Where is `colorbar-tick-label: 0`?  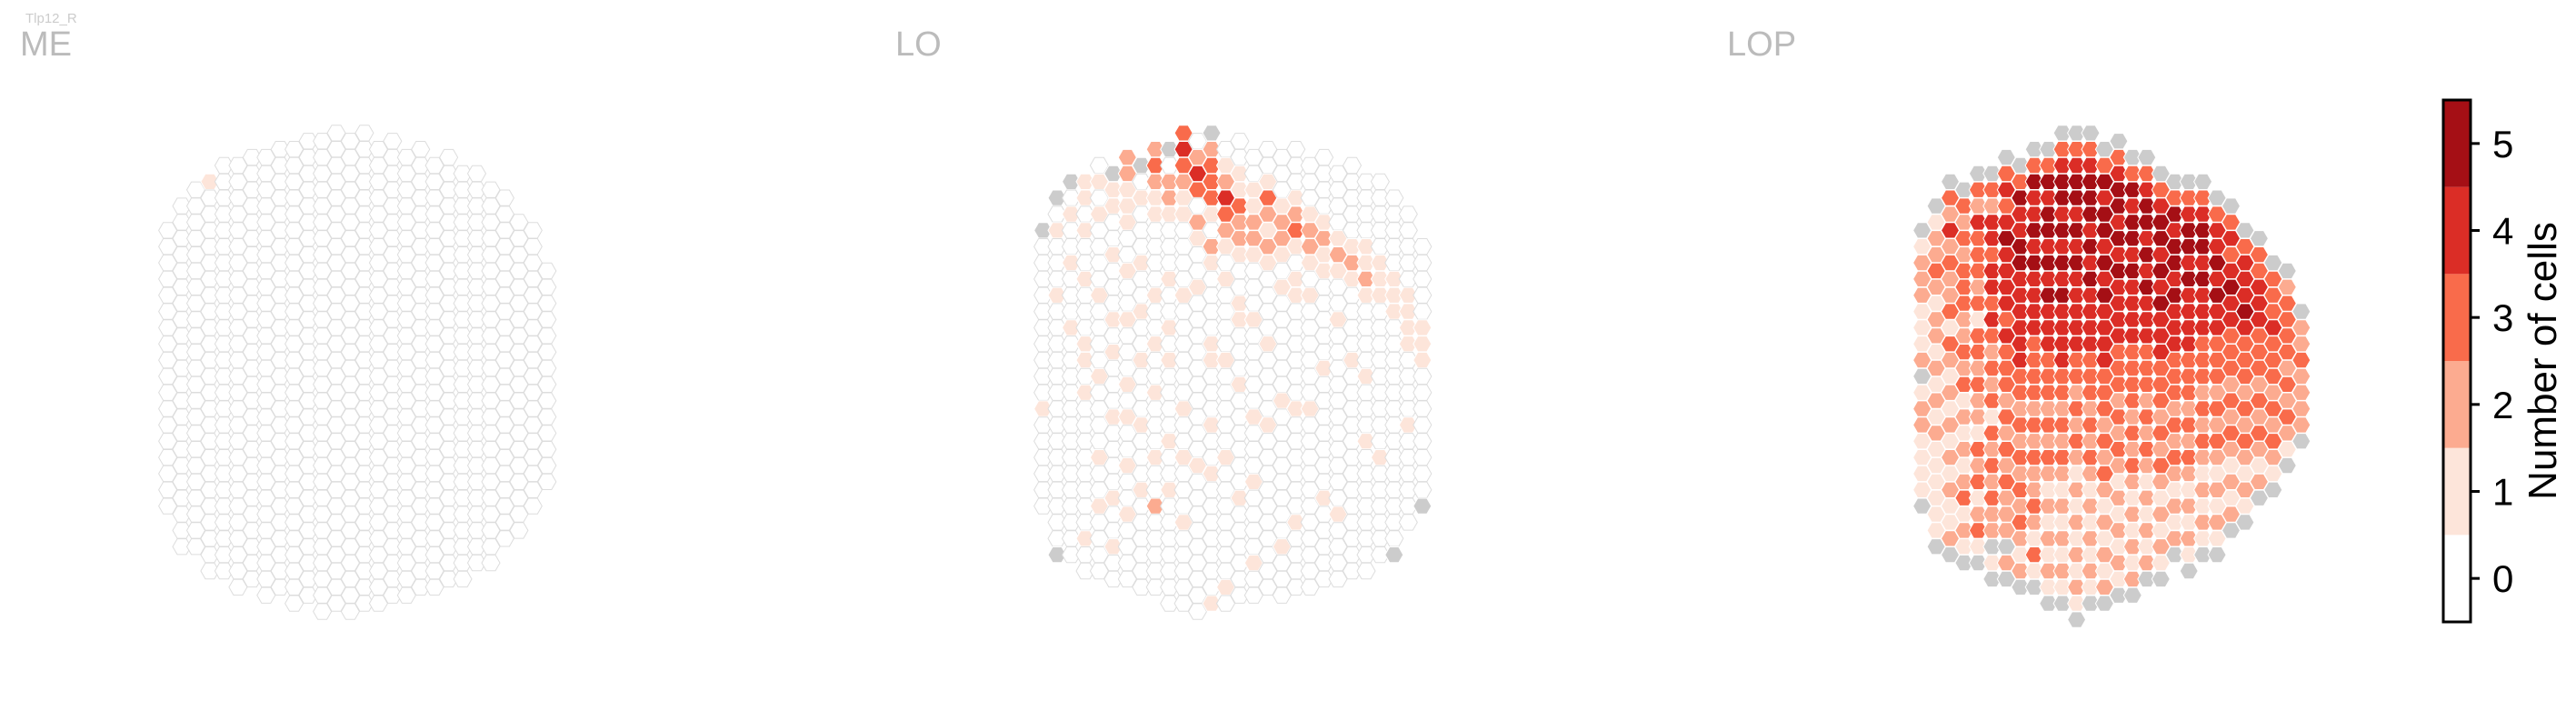
colorbar-tick-label: 0 is located at coordinates (2502, 578).